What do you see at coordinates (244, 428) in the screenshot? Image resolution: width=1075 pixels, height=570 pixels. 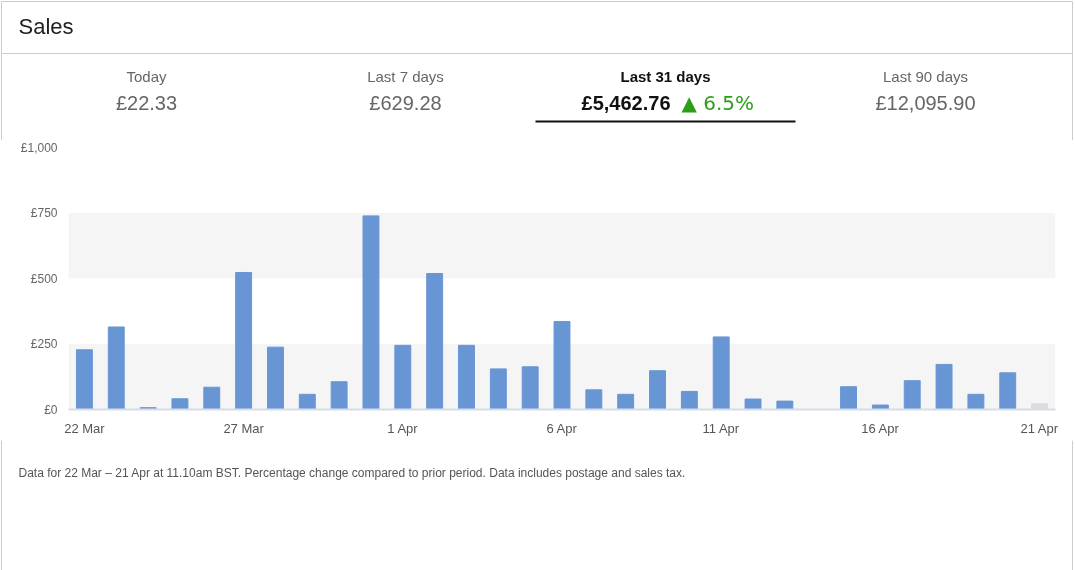 I see `x-tick-label: 27 Mar` at bounding box center [244, 428].